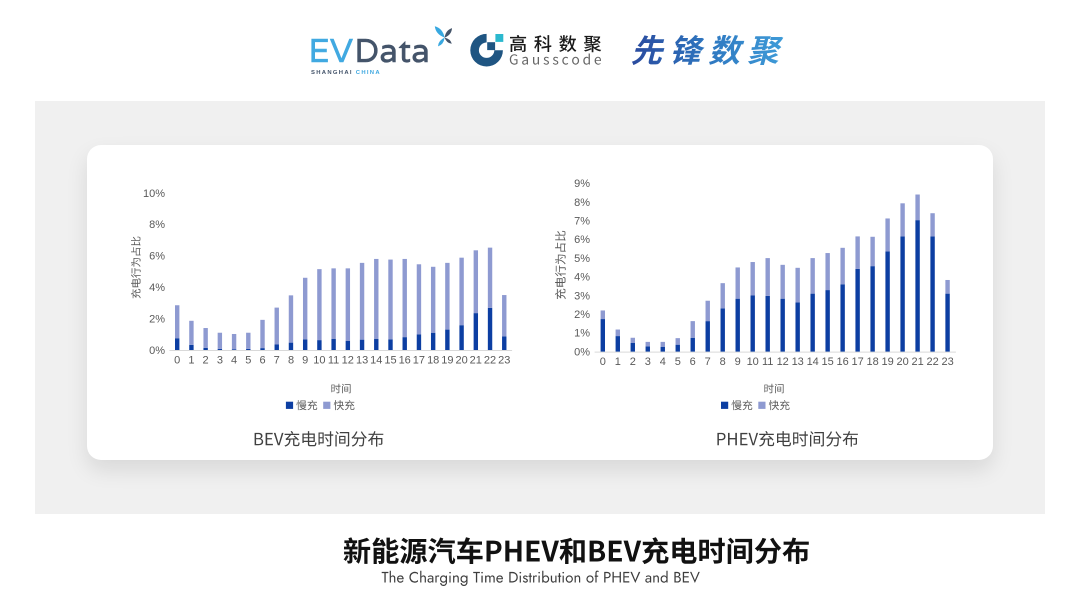 The image size is (1080, 608). Describe the element at coordinates (582, 259) in the screenshot. I see `svg-text: 5%` at that location.